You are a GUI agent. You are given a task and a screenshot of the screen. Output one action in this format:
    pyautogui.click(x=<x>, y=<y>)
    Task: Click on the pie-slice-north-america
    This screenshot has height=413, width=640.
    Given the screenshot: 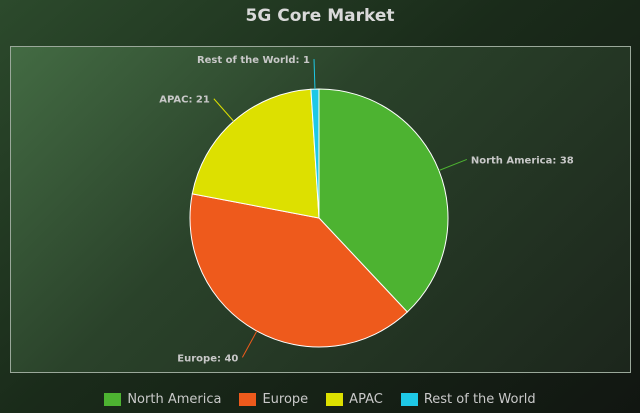 What is the action you would take?
    pyautogui.click(x=383, y=200)
    